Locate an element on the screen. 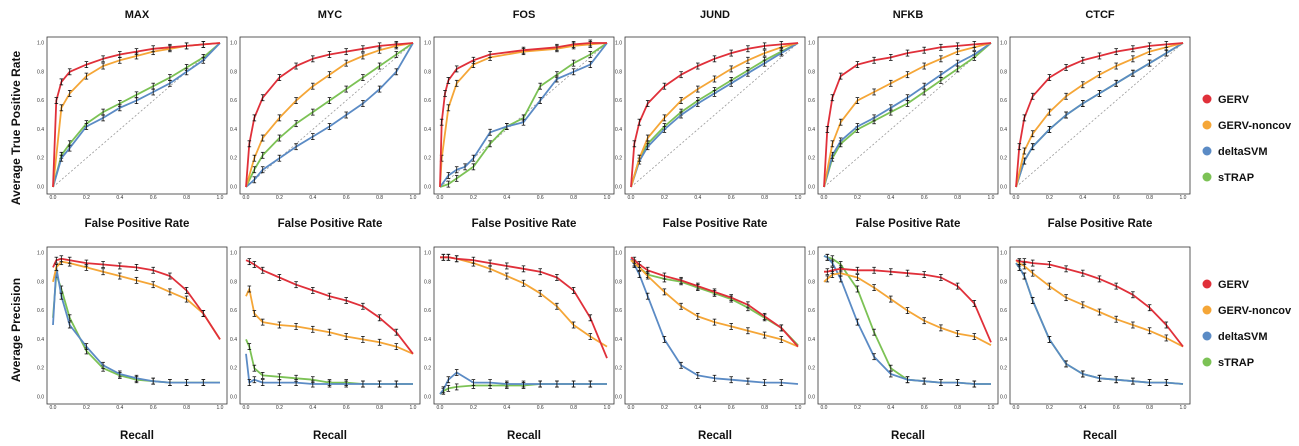 The height and width of the screenshot is (446, 1299). series-line-deltasvm is located at coordinates (714, 115).